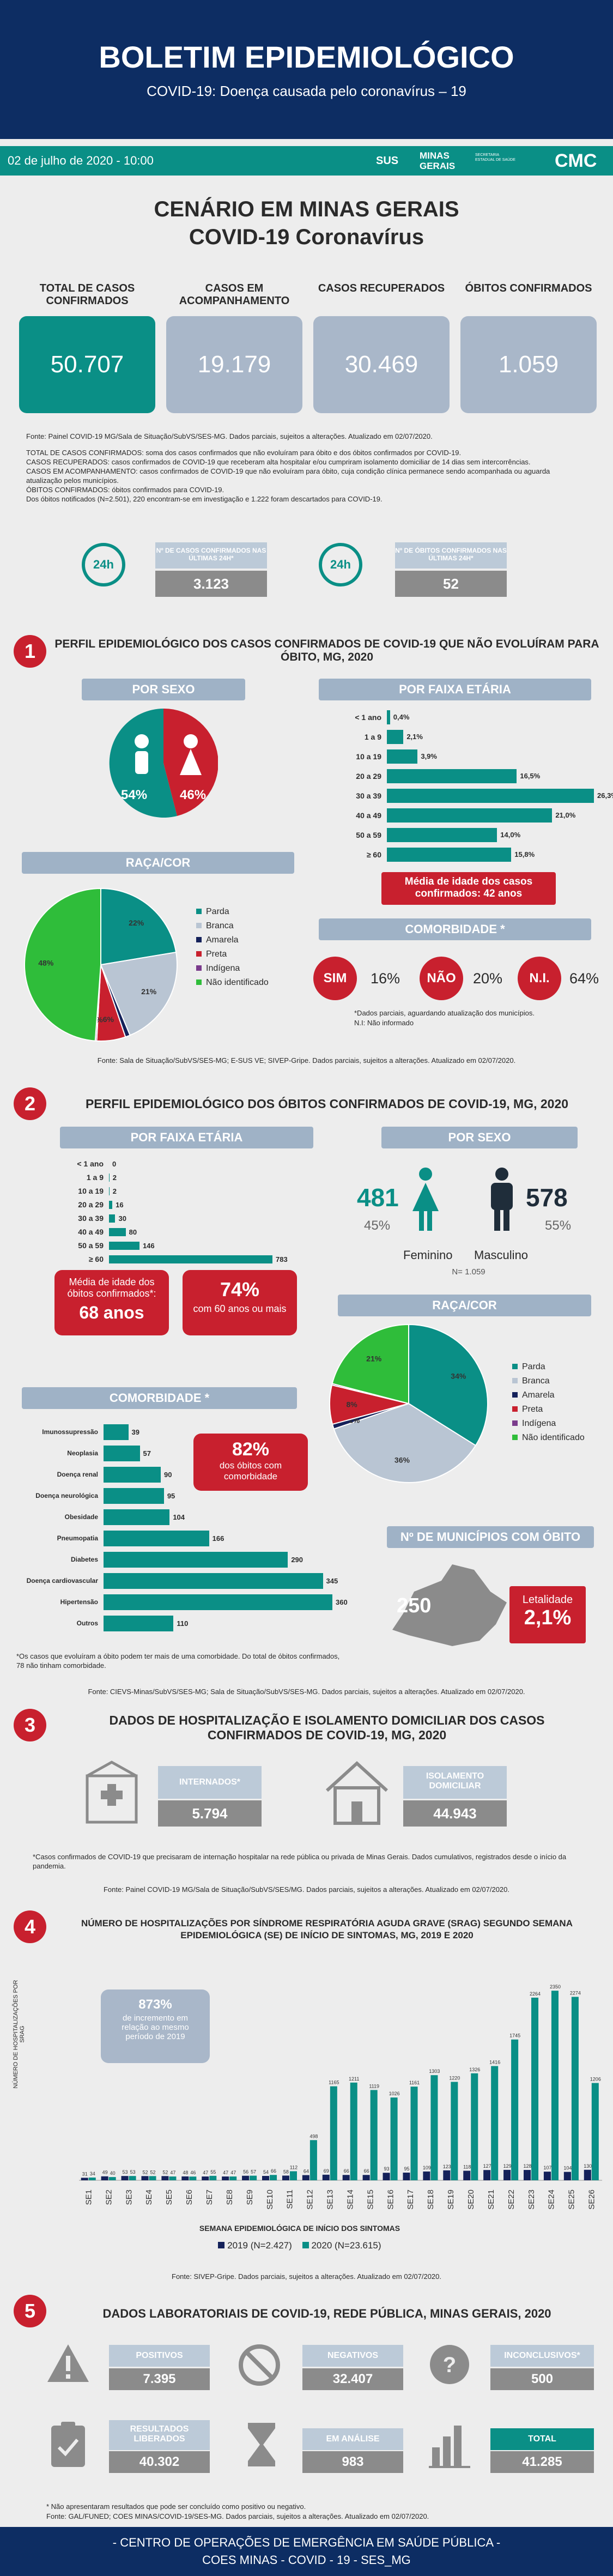 The width and height of the screenshot is (613, 2576). Describe the element at coordinates (223, 968) in the screenshot. I see `legend-label: Indígena` at that location.